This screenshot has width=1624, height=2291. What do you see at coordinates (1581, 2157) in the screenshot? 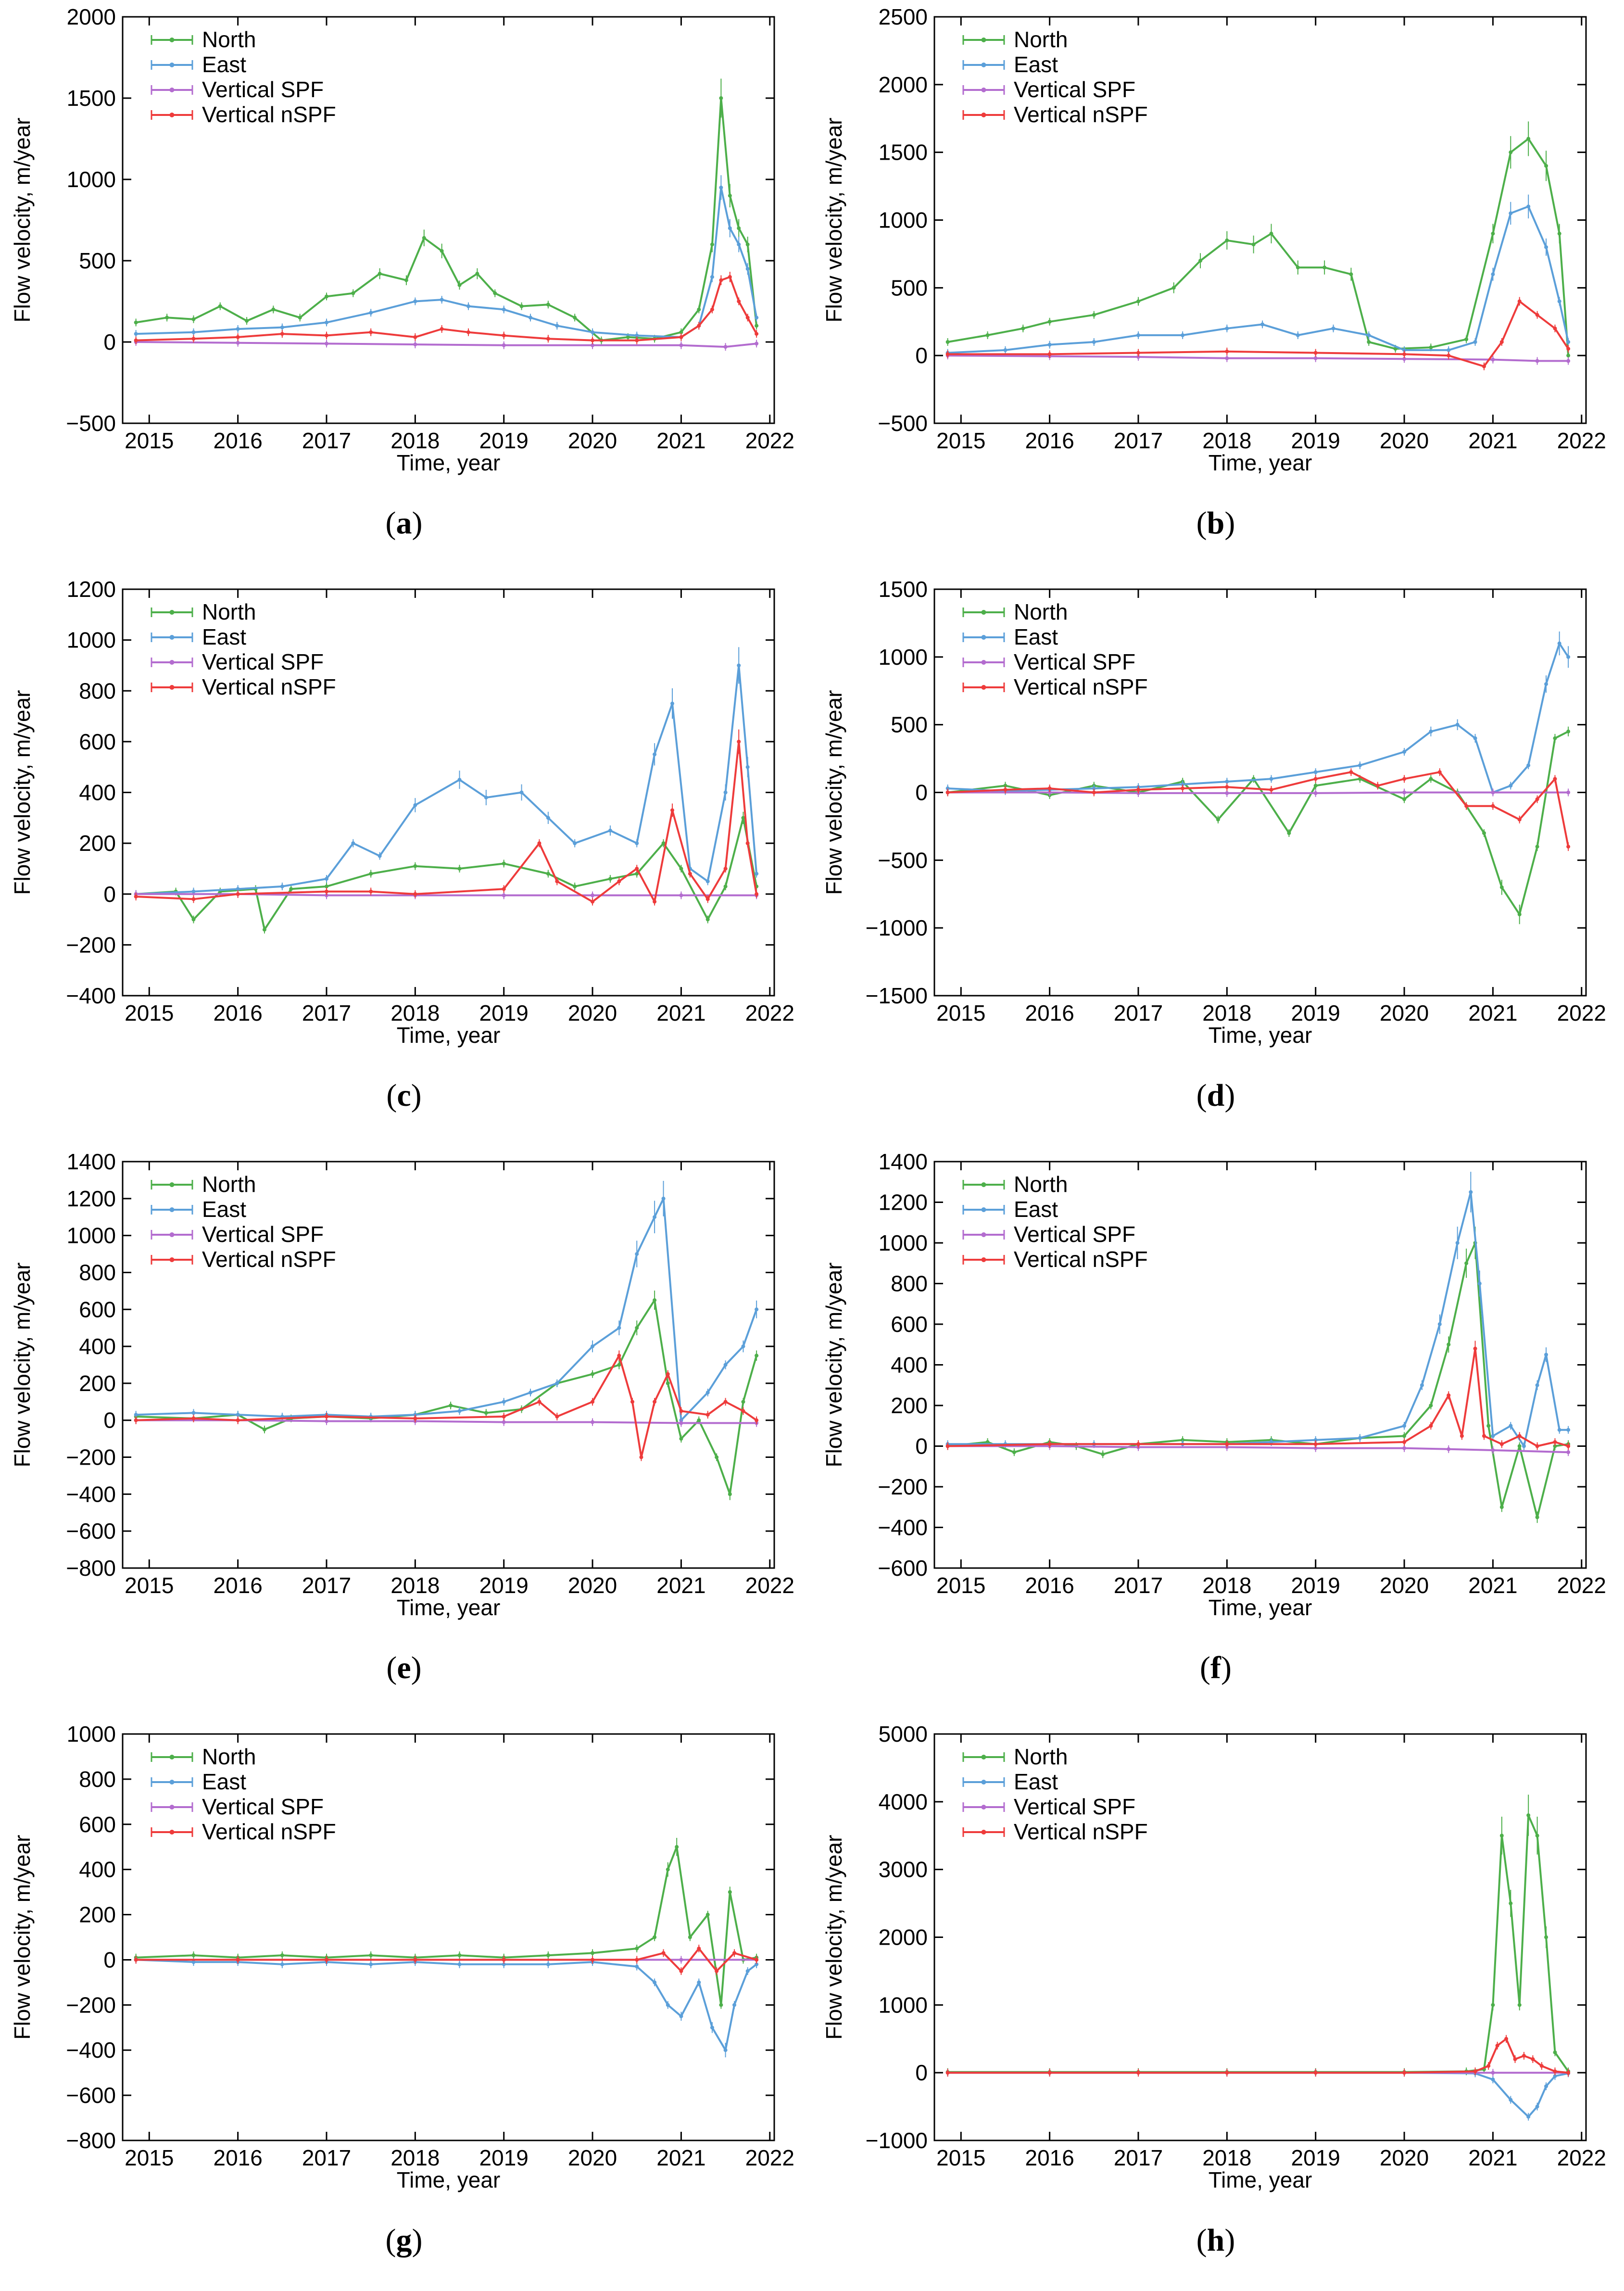
I see `x-tick-label: 2022` at bounding box center [1581, 2157].